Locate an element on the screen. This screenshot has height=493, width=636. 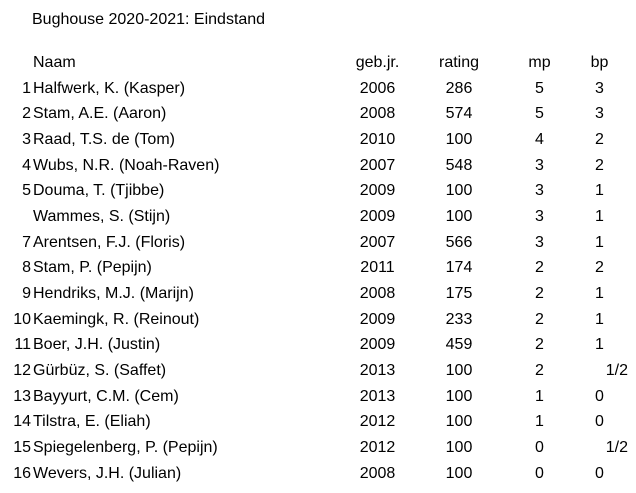
cell-rank: 14 is located at coordinates (22, 422).